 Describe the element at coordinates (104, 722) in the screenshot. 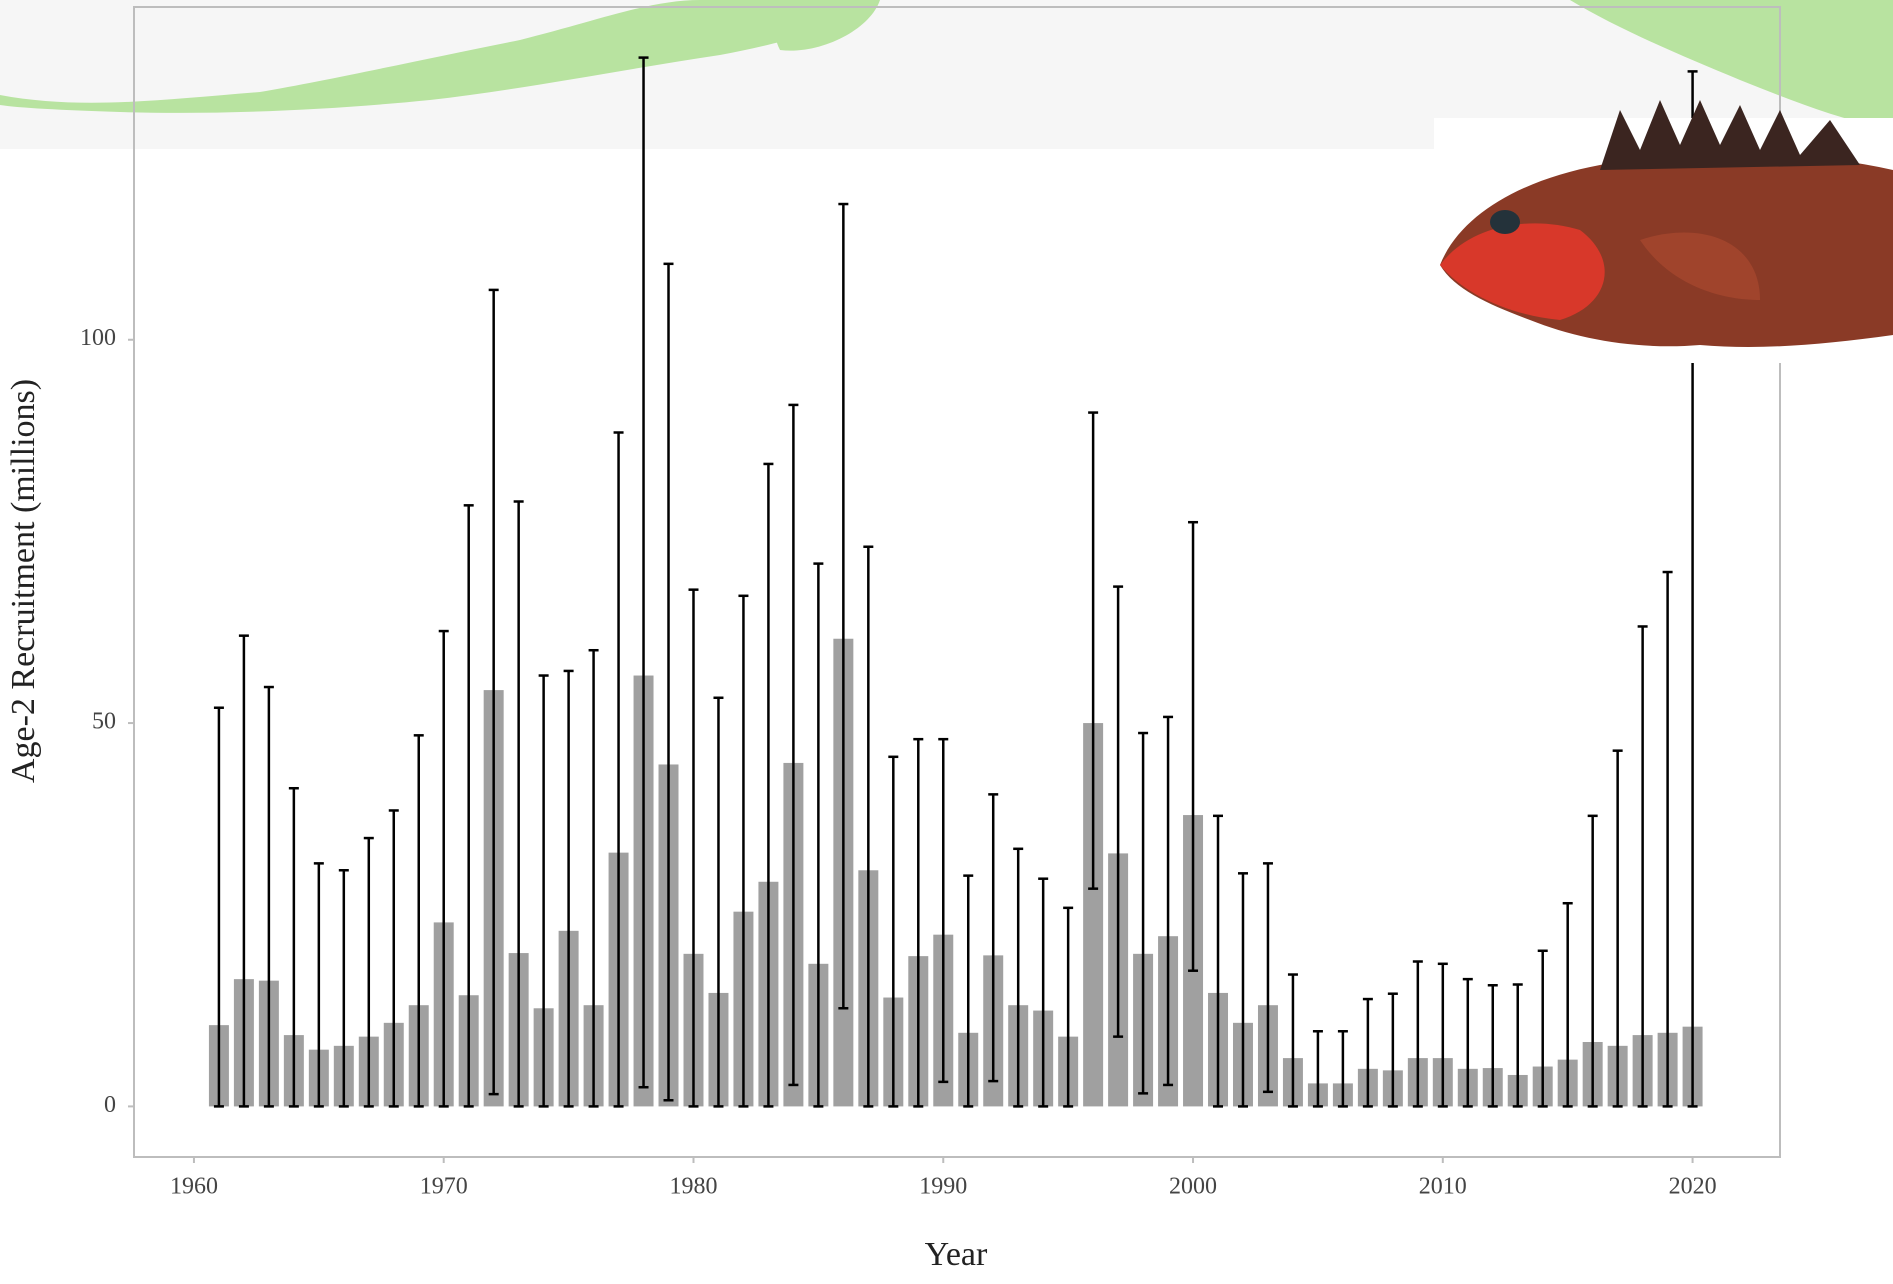

I see `y-tick-label: 50` at that location.